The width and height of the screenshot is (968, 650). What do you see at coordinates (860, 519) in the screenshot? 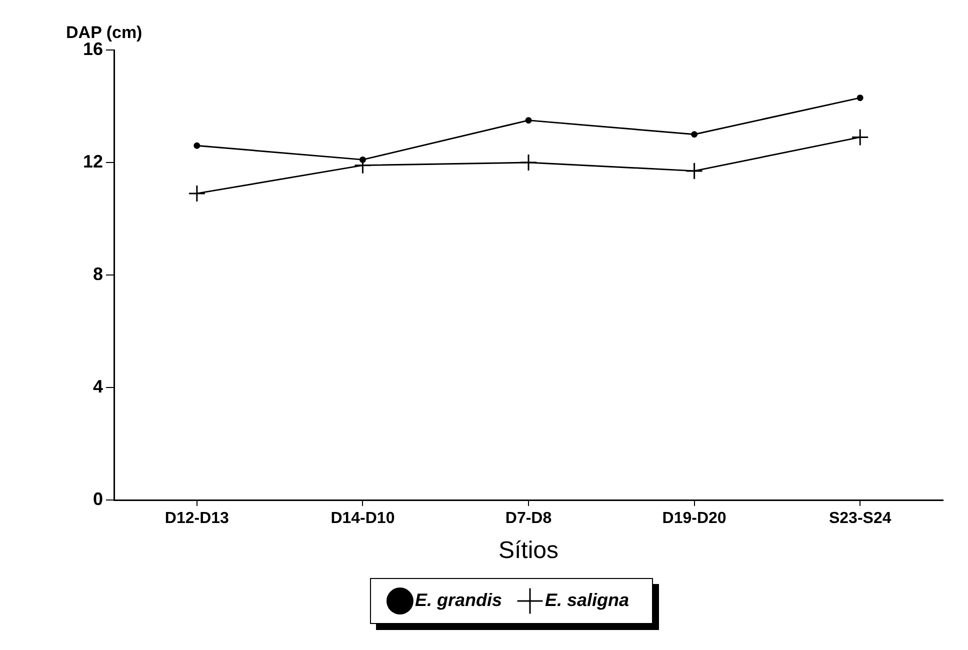
I see `x-tick-label: S23-S24` at bounding box center [860, 519].